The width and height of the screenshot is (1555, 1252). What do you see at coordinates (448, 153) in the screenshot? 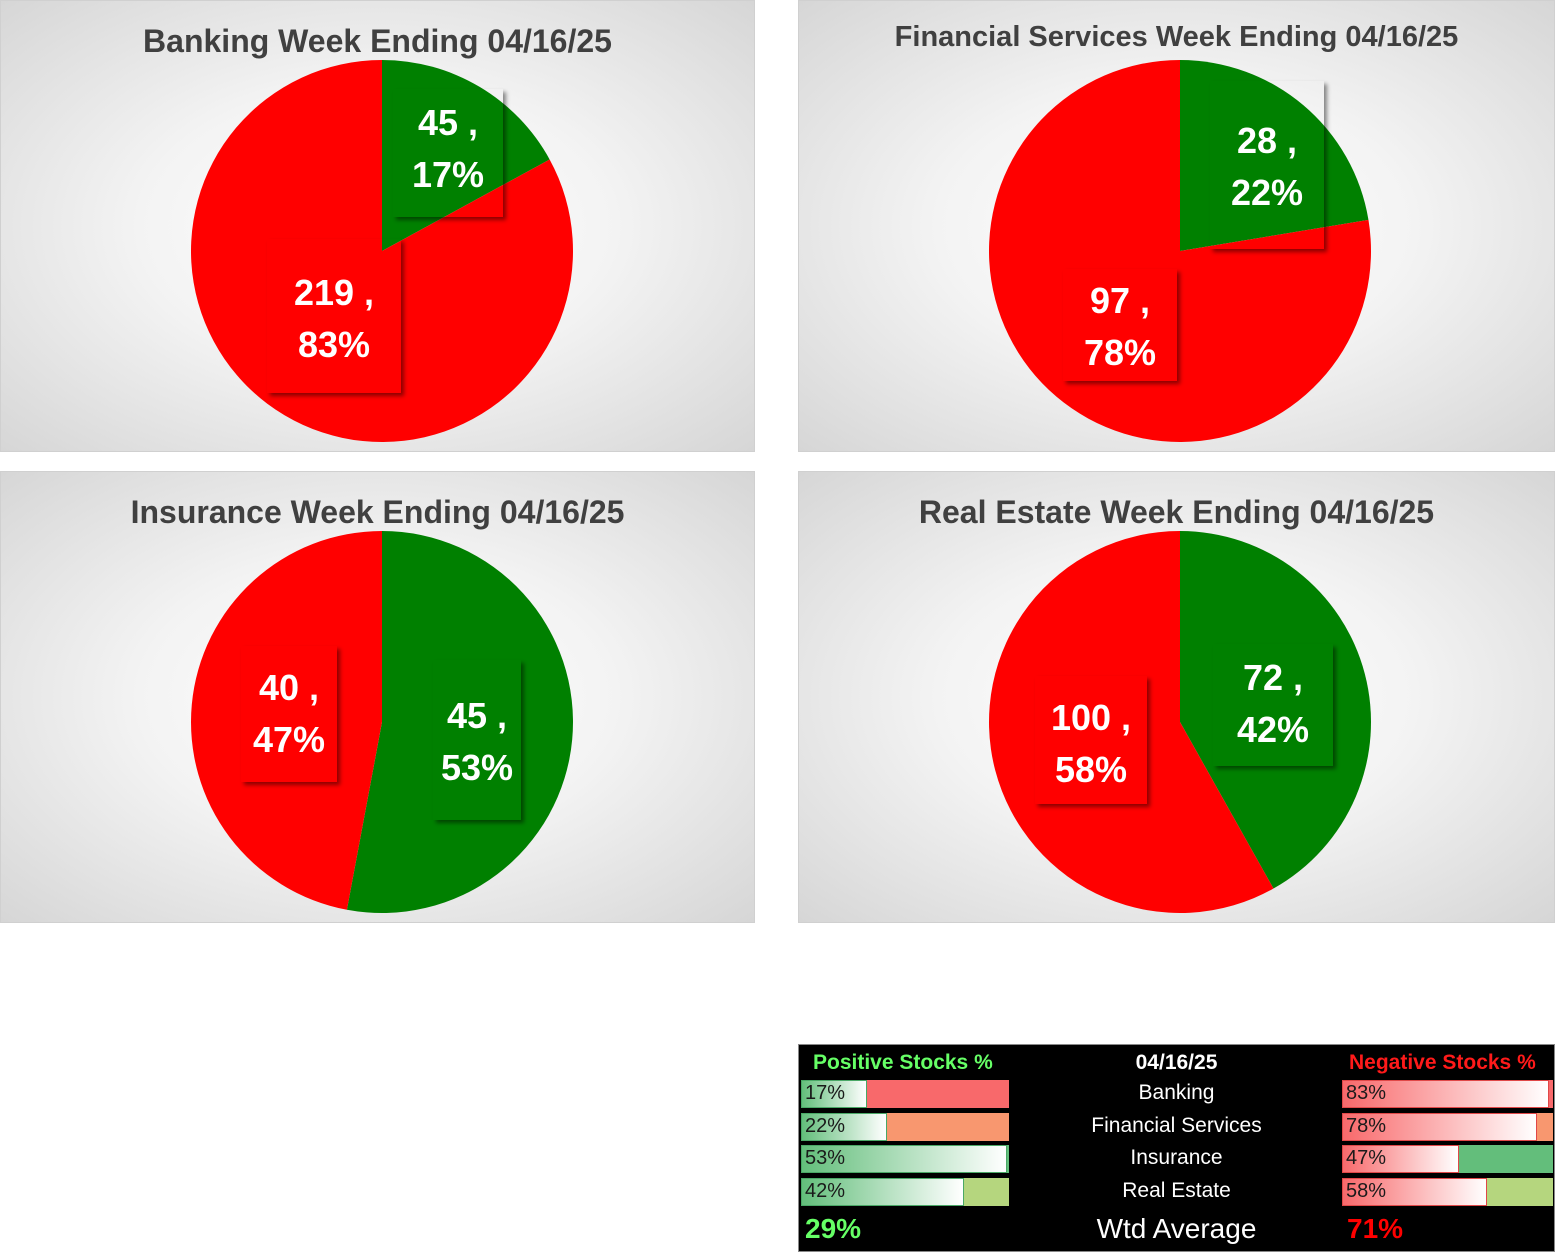
I see `data-label-positive: 45 , 17%` at bounding box center [448, 153].